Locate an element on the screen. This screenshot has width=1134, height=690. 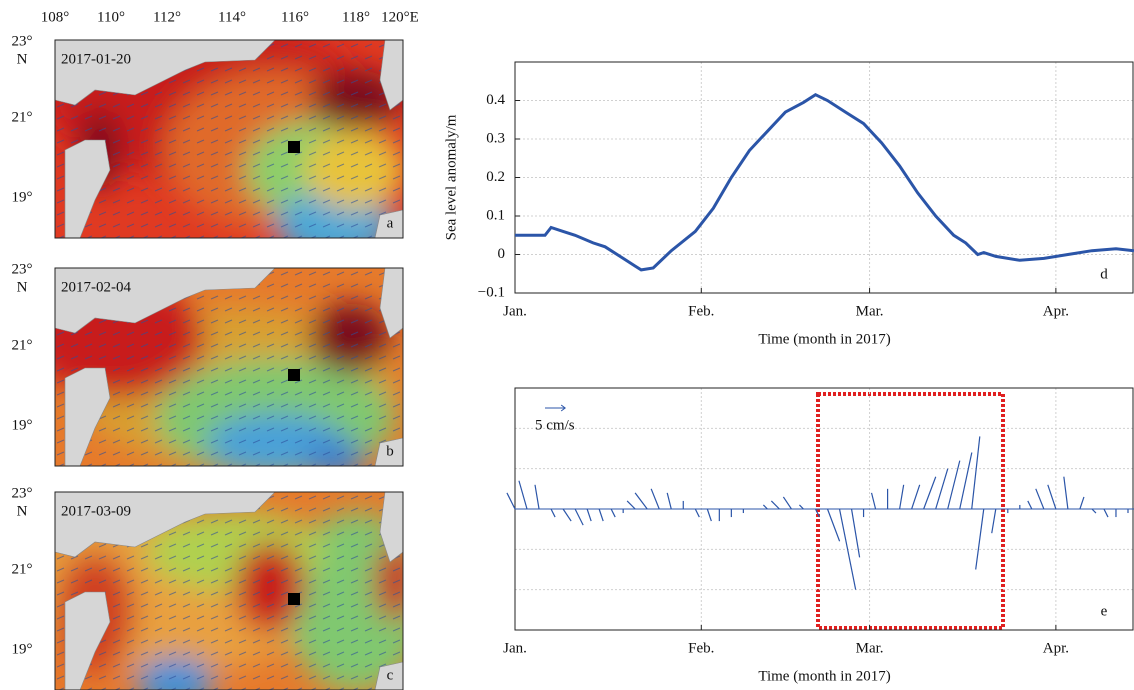
map-date: 2017-03-09 is located at coordinates (96, 511).